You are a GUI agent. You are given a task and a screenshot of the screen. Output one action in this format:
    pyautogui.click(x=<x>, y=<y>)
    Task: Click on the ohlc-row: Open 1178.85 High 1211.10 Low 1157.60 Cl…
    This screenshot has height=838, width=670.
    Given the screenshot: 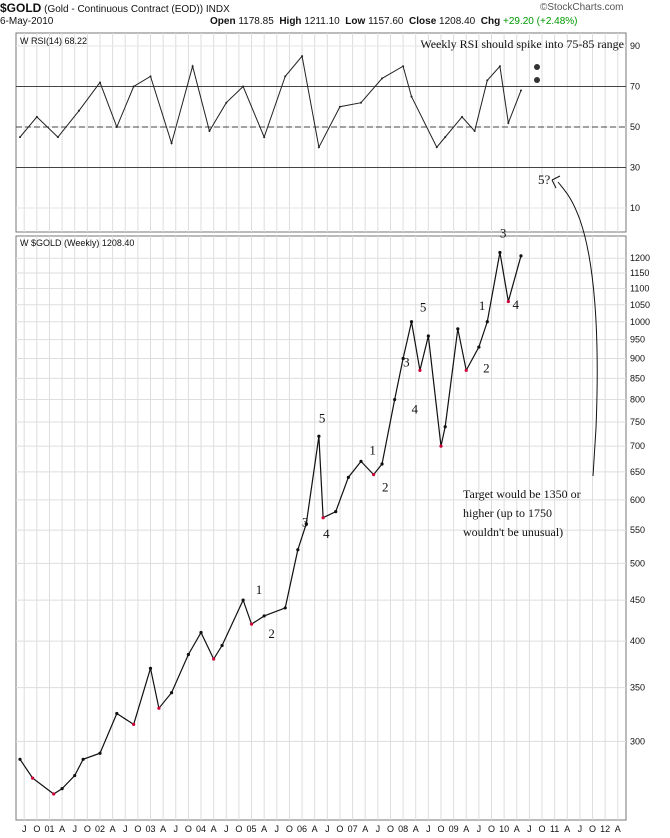 What is the action you would take?
    pyautogui.click(x=394, y=21)
    